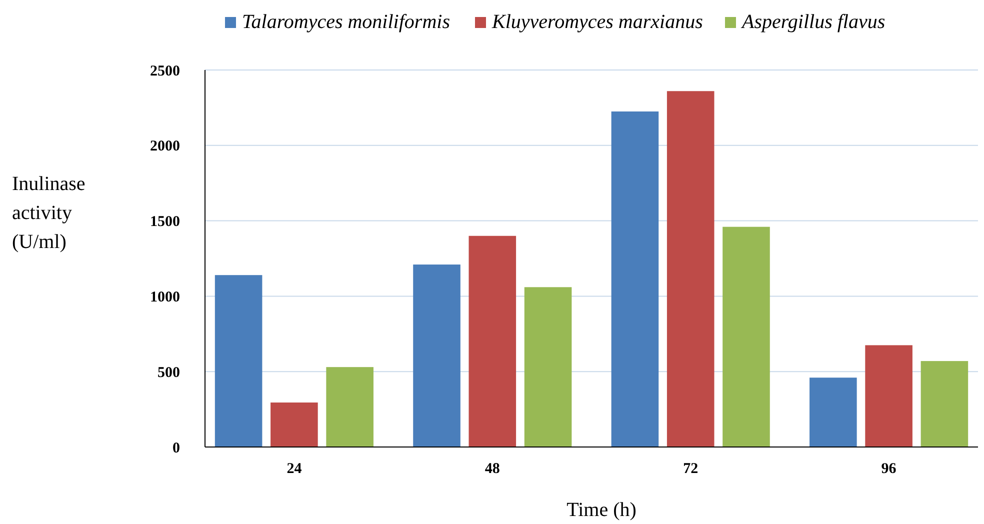 Image resolution: width=984 pixels, height=524 pixels. Describe the element at coordinates (165, 297) in the screenshot. I see `y-tick-label: 1000` at that location.